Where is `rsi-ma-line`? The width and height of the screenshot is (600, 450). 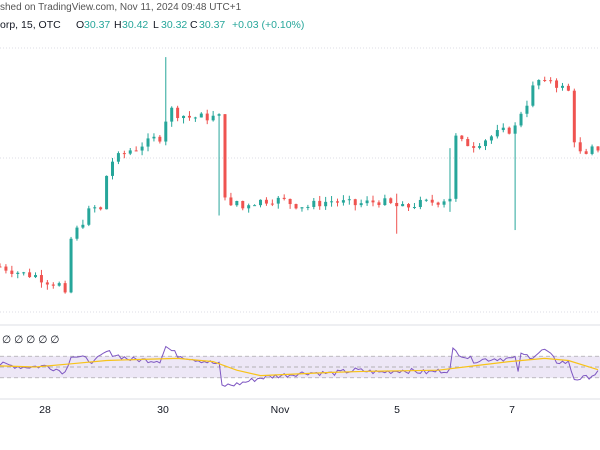 rsi-ma-line is located at coordinates (299, 367).